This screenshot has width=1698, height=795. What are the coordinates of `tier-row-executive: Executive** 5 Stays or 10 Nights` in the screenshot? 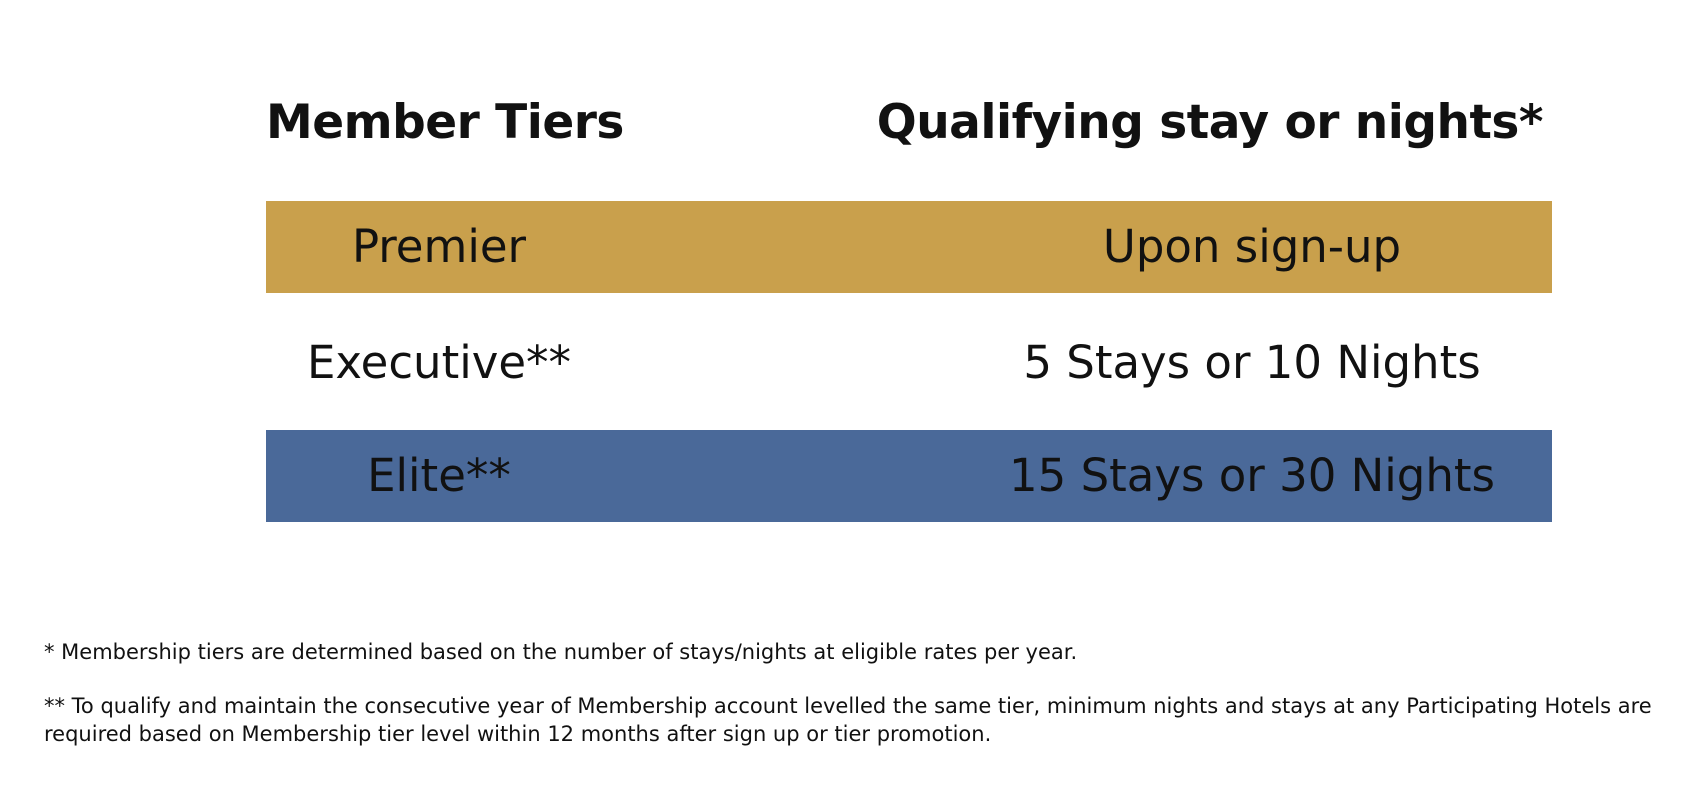 It's located at (909, 363).